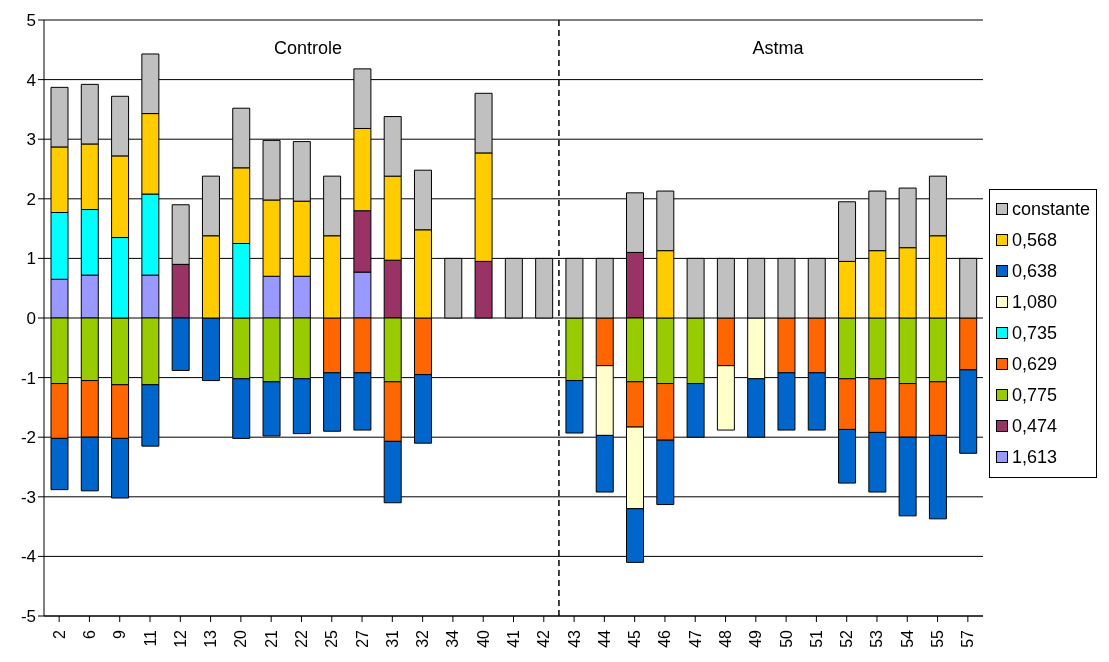  What do you see at coordinates (271, 638) in the screenshot?
I see `x-tick-label: 21` at bounding box center [271, 638].